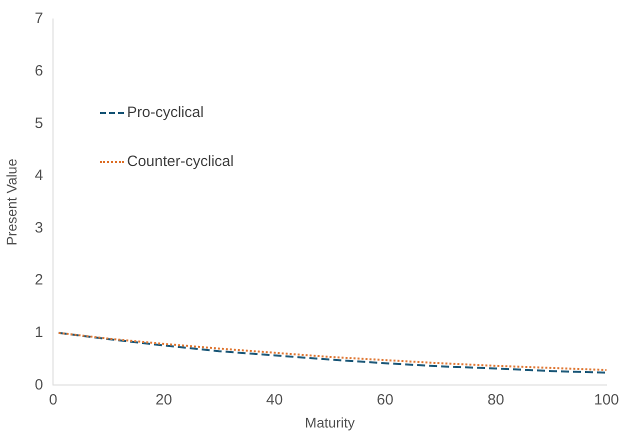  What do you see at coordinates (39, 71) in the screenshot?
I see `y-tick-label: 6` at bounding box center [39, 71].